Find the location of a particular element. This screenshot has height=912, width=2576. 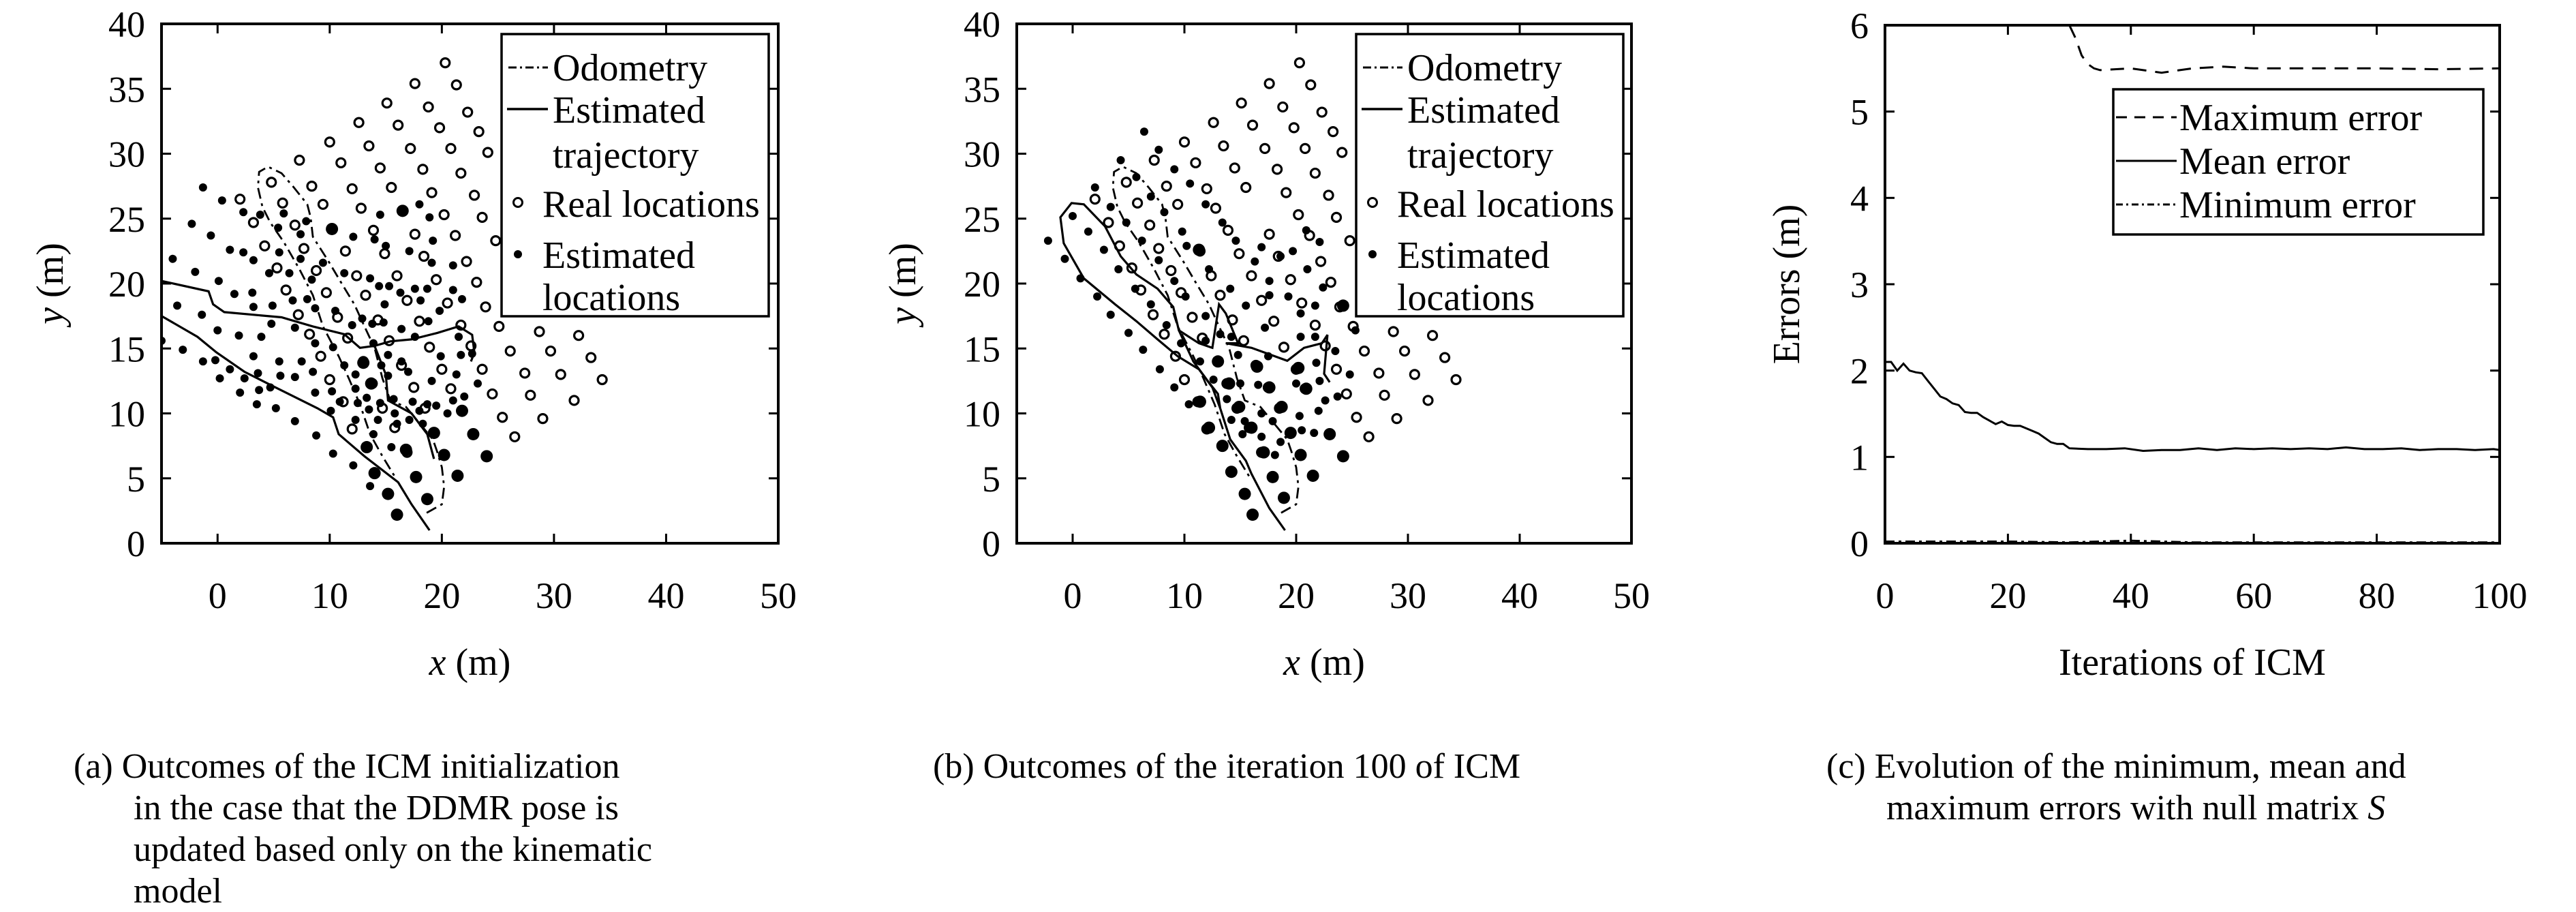

caption-b: (b) Outcomes of the iteration 100 of ICM is located at coordinates (1226, 766).